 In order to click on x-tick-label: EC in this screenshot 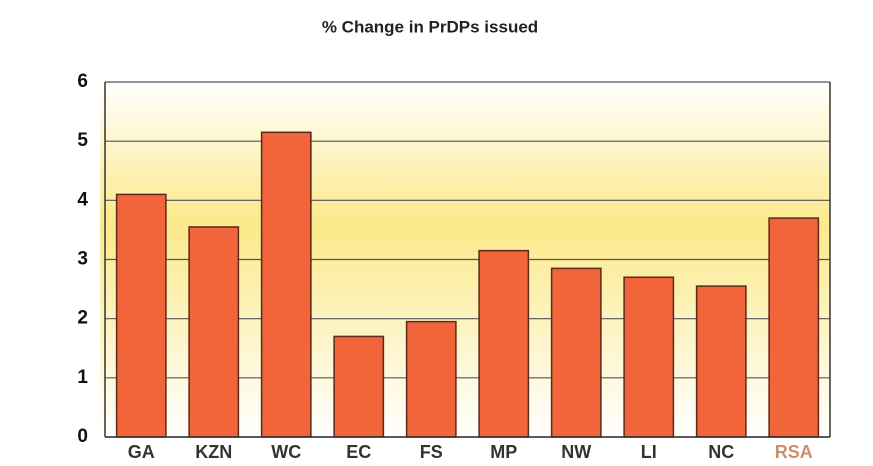, I will do `click(358, 452)`.